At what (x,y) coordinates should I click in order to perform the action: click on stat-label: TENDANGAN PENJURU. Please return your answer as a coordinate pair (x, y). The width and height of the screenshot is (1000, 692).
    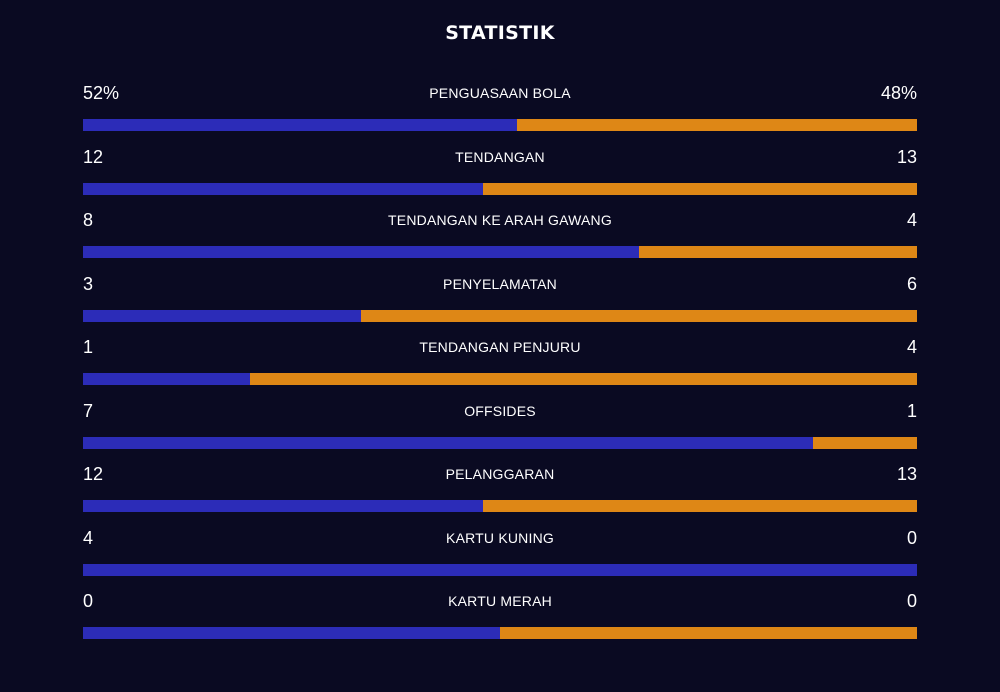
    Looking at the image, I should click on (500, 347).